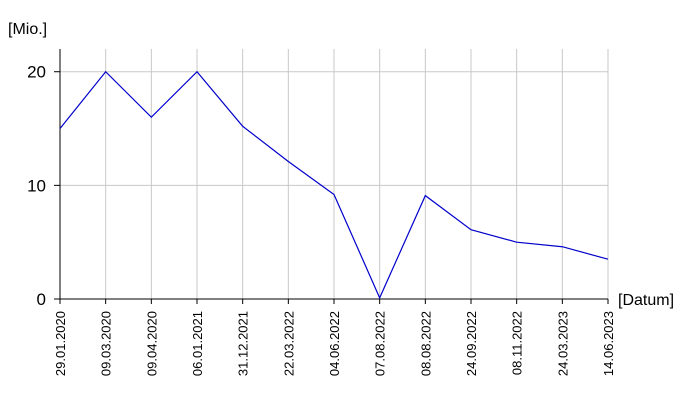 The width and height of the screenshot is (700, 400). What do you see at coordinates (562, 343) in the screenshot?
I see `x-tick-label: 24.03.2023` at bounding box center [562, 343].